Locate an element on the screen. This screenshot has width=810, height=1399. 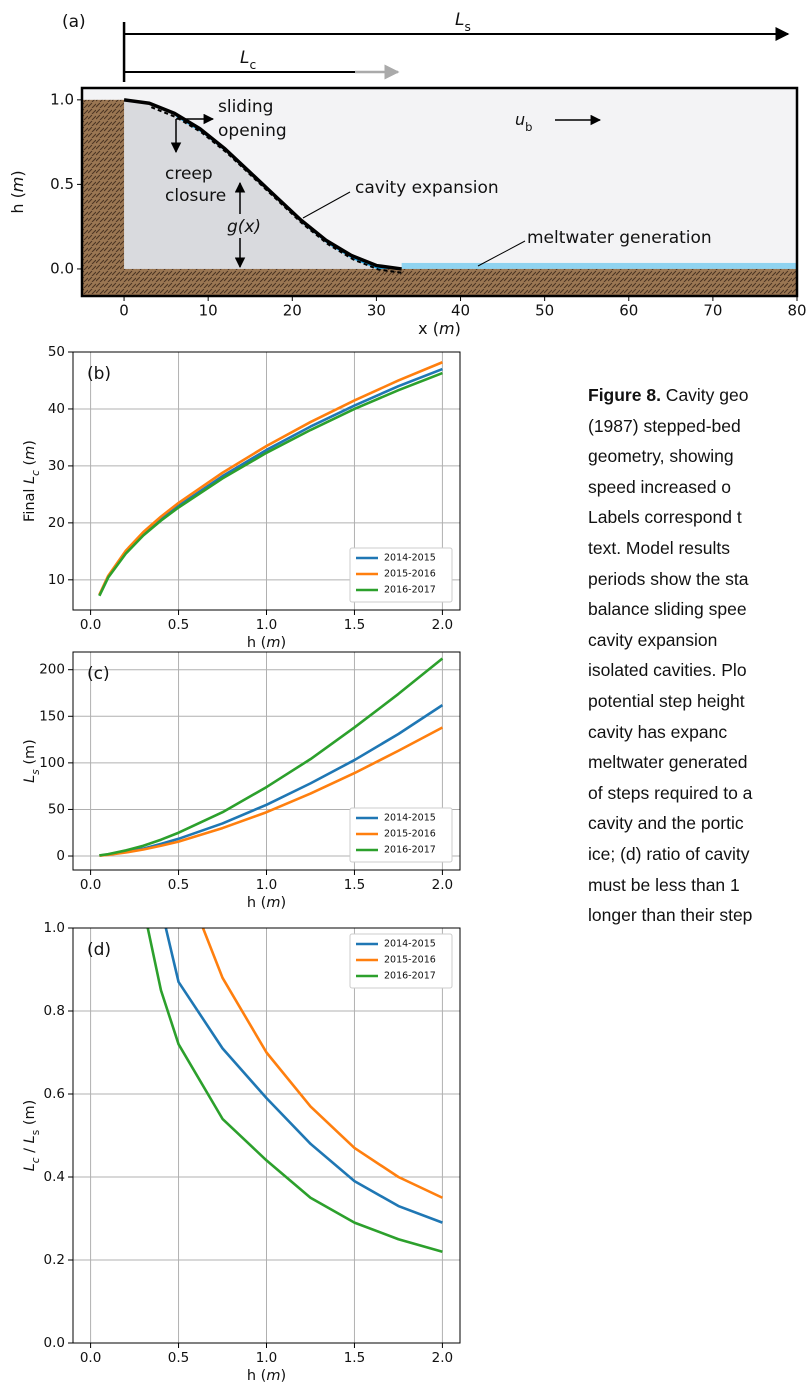
x-tick-label: 0 is located at coordinates (124, 311).